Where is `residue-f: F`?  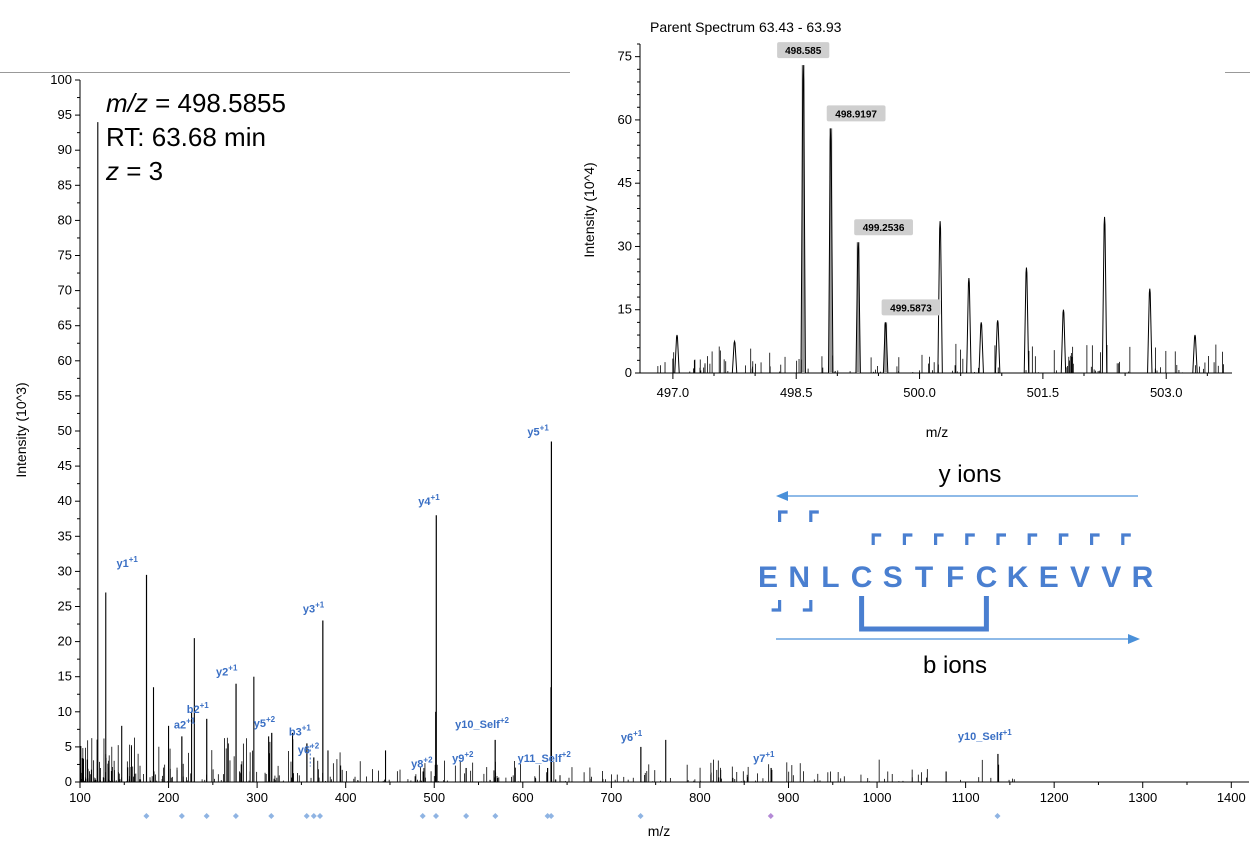 residue-f: F is located at coordinates (955, 577).